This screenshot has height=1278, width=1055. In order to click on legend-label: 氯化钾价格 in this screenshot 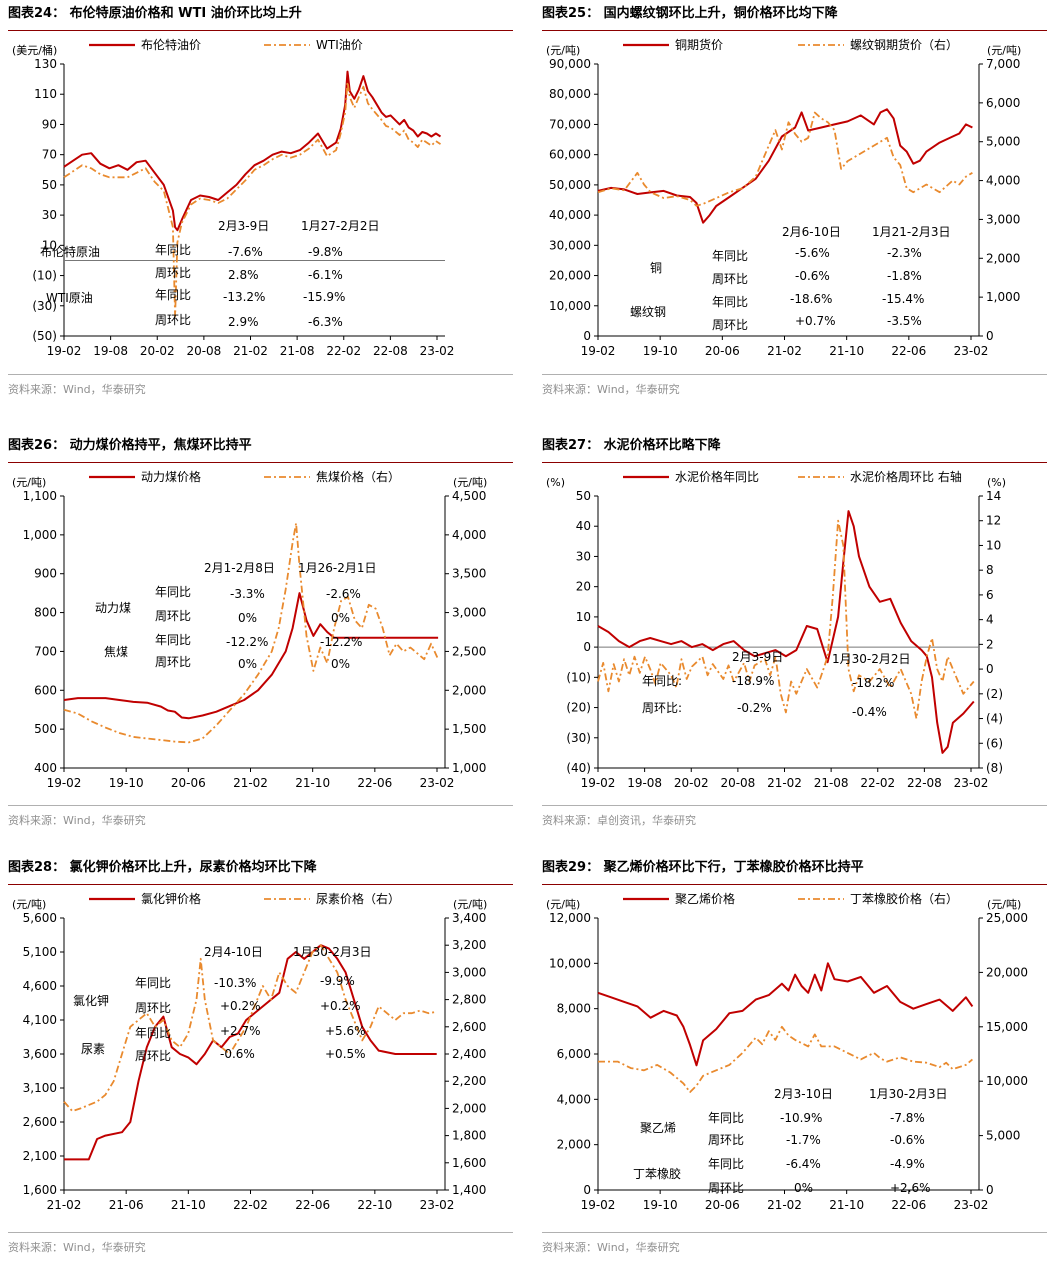, I will do `click(171, 898)`.